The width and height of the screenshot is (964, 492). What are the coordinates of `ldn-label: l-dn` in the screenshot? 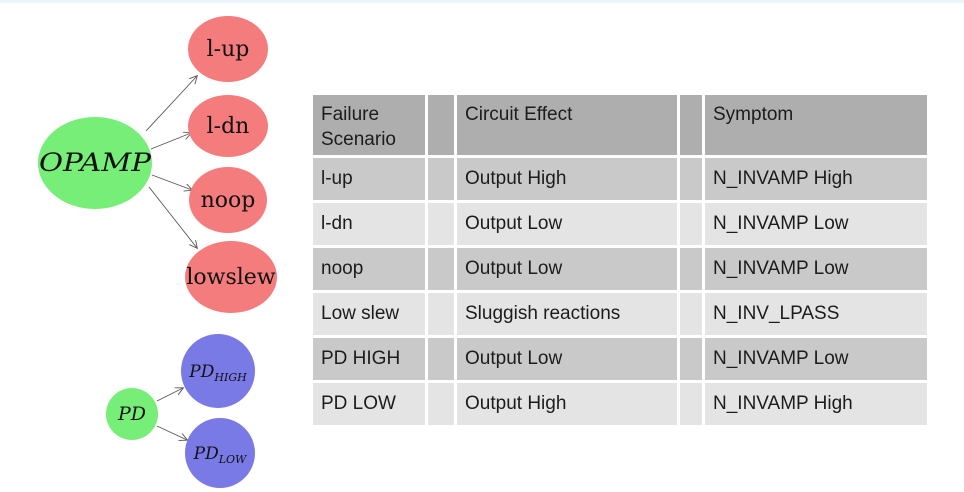 It's located at (228, 126).